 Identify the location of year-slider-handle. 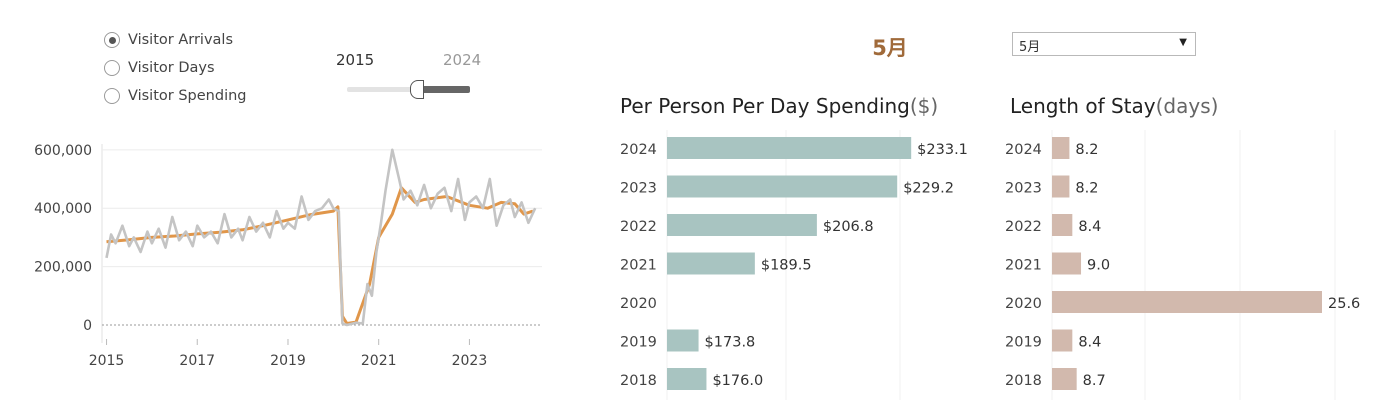
(417, 89).